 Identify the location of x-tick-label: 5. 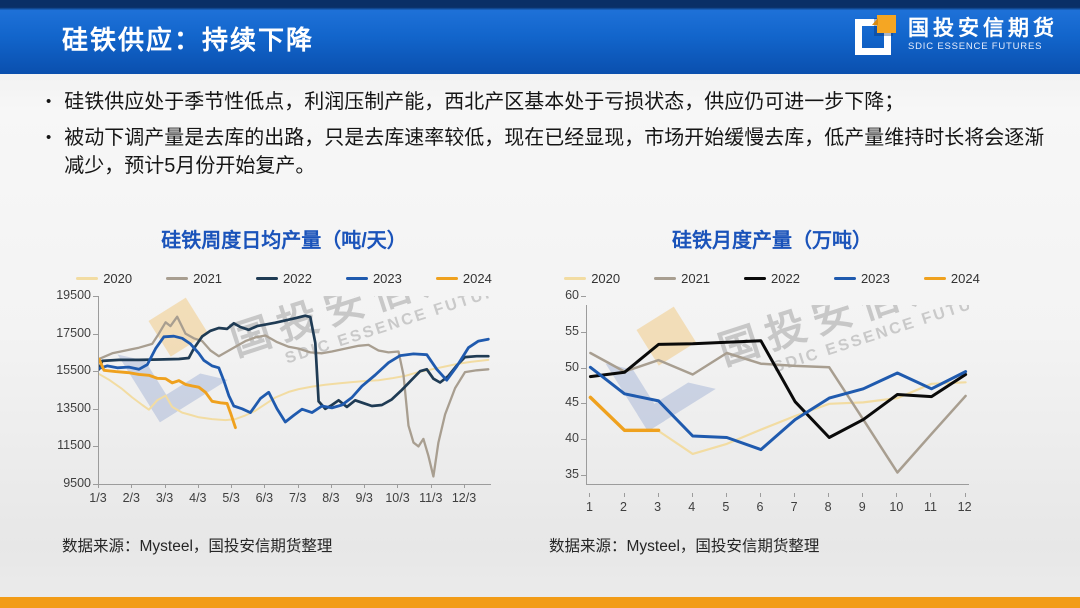
(726, 507).